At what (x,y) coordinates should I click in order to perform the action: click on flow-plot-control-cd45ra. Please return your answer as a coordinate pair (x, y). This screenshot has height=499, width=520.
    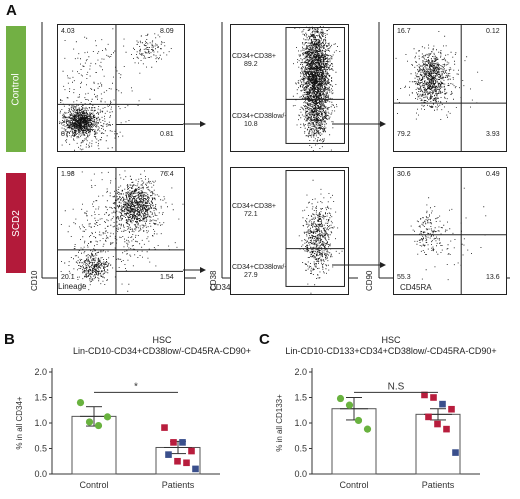
    Looking at the image, I should click on (450, 88).